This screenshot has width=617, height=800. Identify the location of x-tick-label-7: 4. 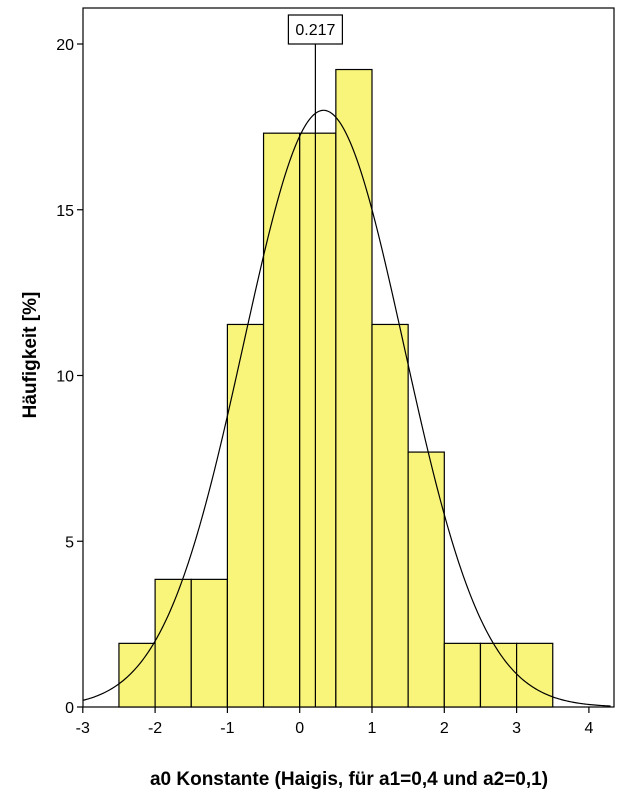
(588, 728).